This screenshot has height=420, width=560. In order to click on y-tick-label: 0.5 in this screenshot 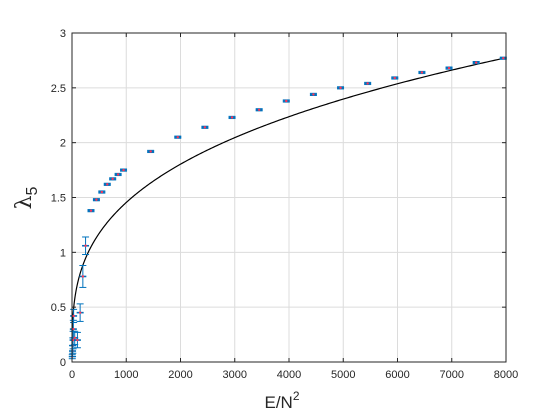, I will do `click(58, 308)`.